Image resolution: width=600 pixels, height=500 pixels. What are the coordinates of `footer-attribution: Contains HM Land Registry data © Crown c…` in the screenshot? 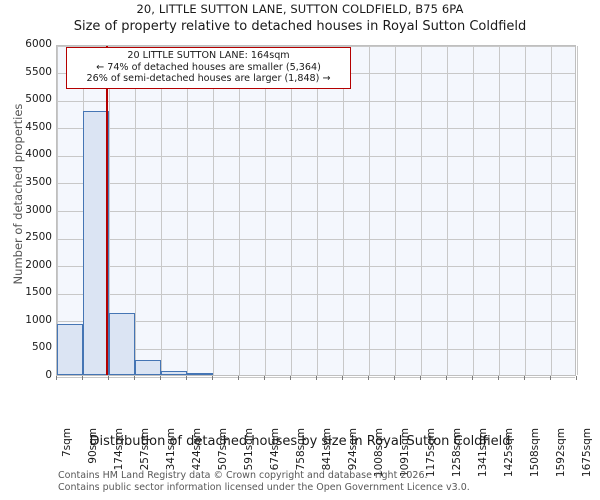 It's located at (328, 481).